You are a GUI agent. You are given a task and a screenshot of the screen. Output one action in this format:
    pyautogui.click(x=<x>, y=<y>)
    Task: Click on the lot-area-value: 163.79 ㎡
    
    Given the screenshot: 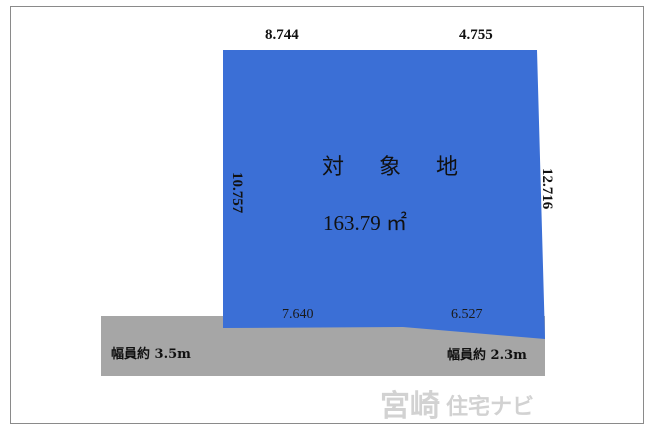 What is the action you would take?
    pyautogui.click(x=365, y=223)
    